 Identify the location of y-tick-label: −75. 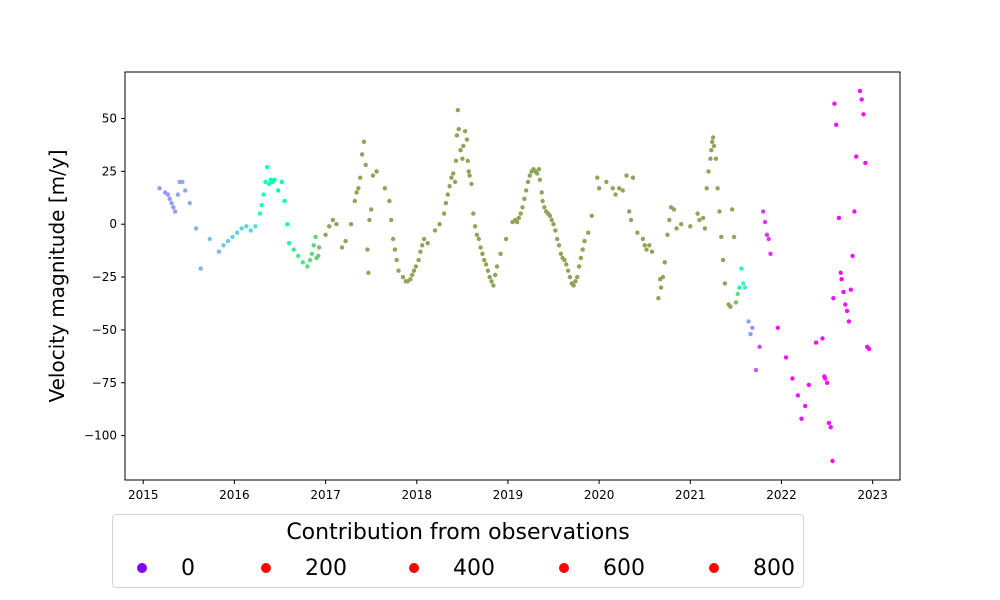
(104, 383).